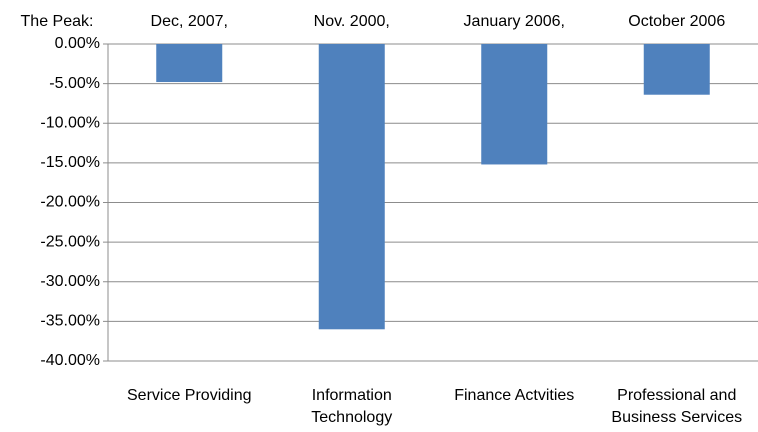  I want to click on peak-date: October 2006, so click(676, 21).